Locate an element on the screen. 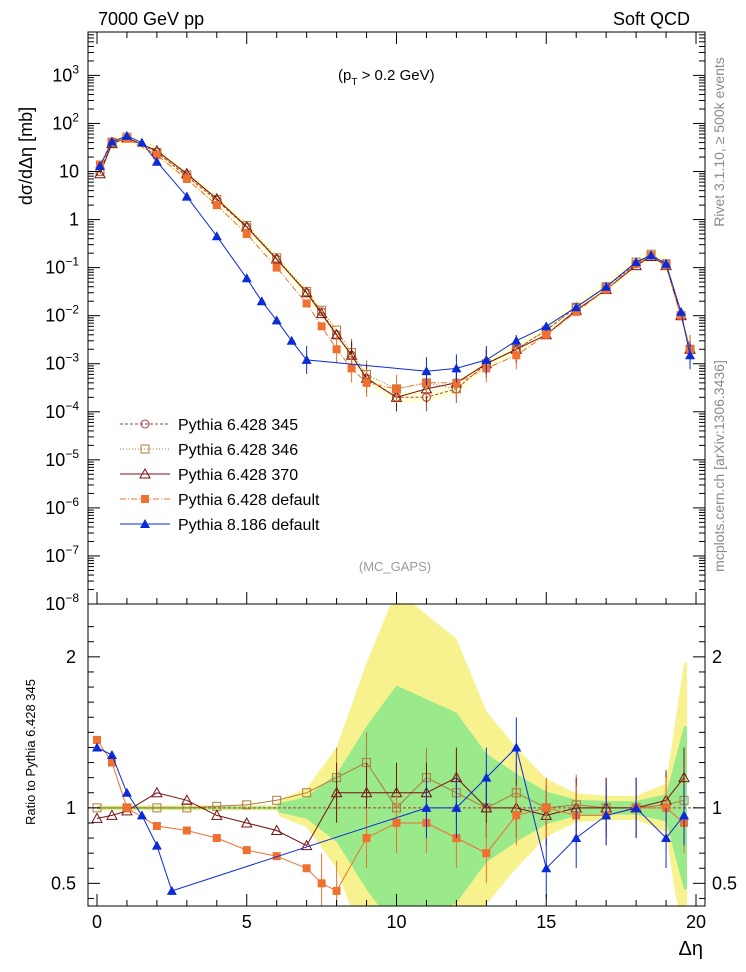 The width and height of the screenshot is (746, 972). legend-label: Pythia 6.428 370 is located at coordinates (238, 475).